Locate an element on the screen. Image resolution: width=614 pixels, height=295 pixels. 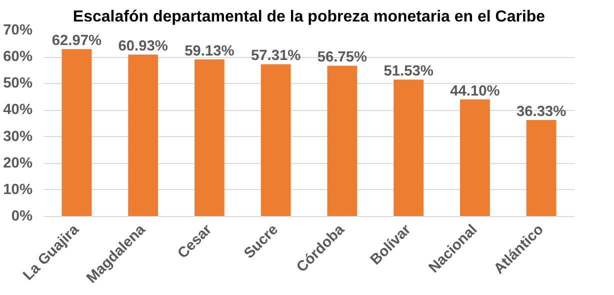
chart-title: Escalafón departamental de la pobreza monetaria en el Caribe is located at coordinates (309, 17).